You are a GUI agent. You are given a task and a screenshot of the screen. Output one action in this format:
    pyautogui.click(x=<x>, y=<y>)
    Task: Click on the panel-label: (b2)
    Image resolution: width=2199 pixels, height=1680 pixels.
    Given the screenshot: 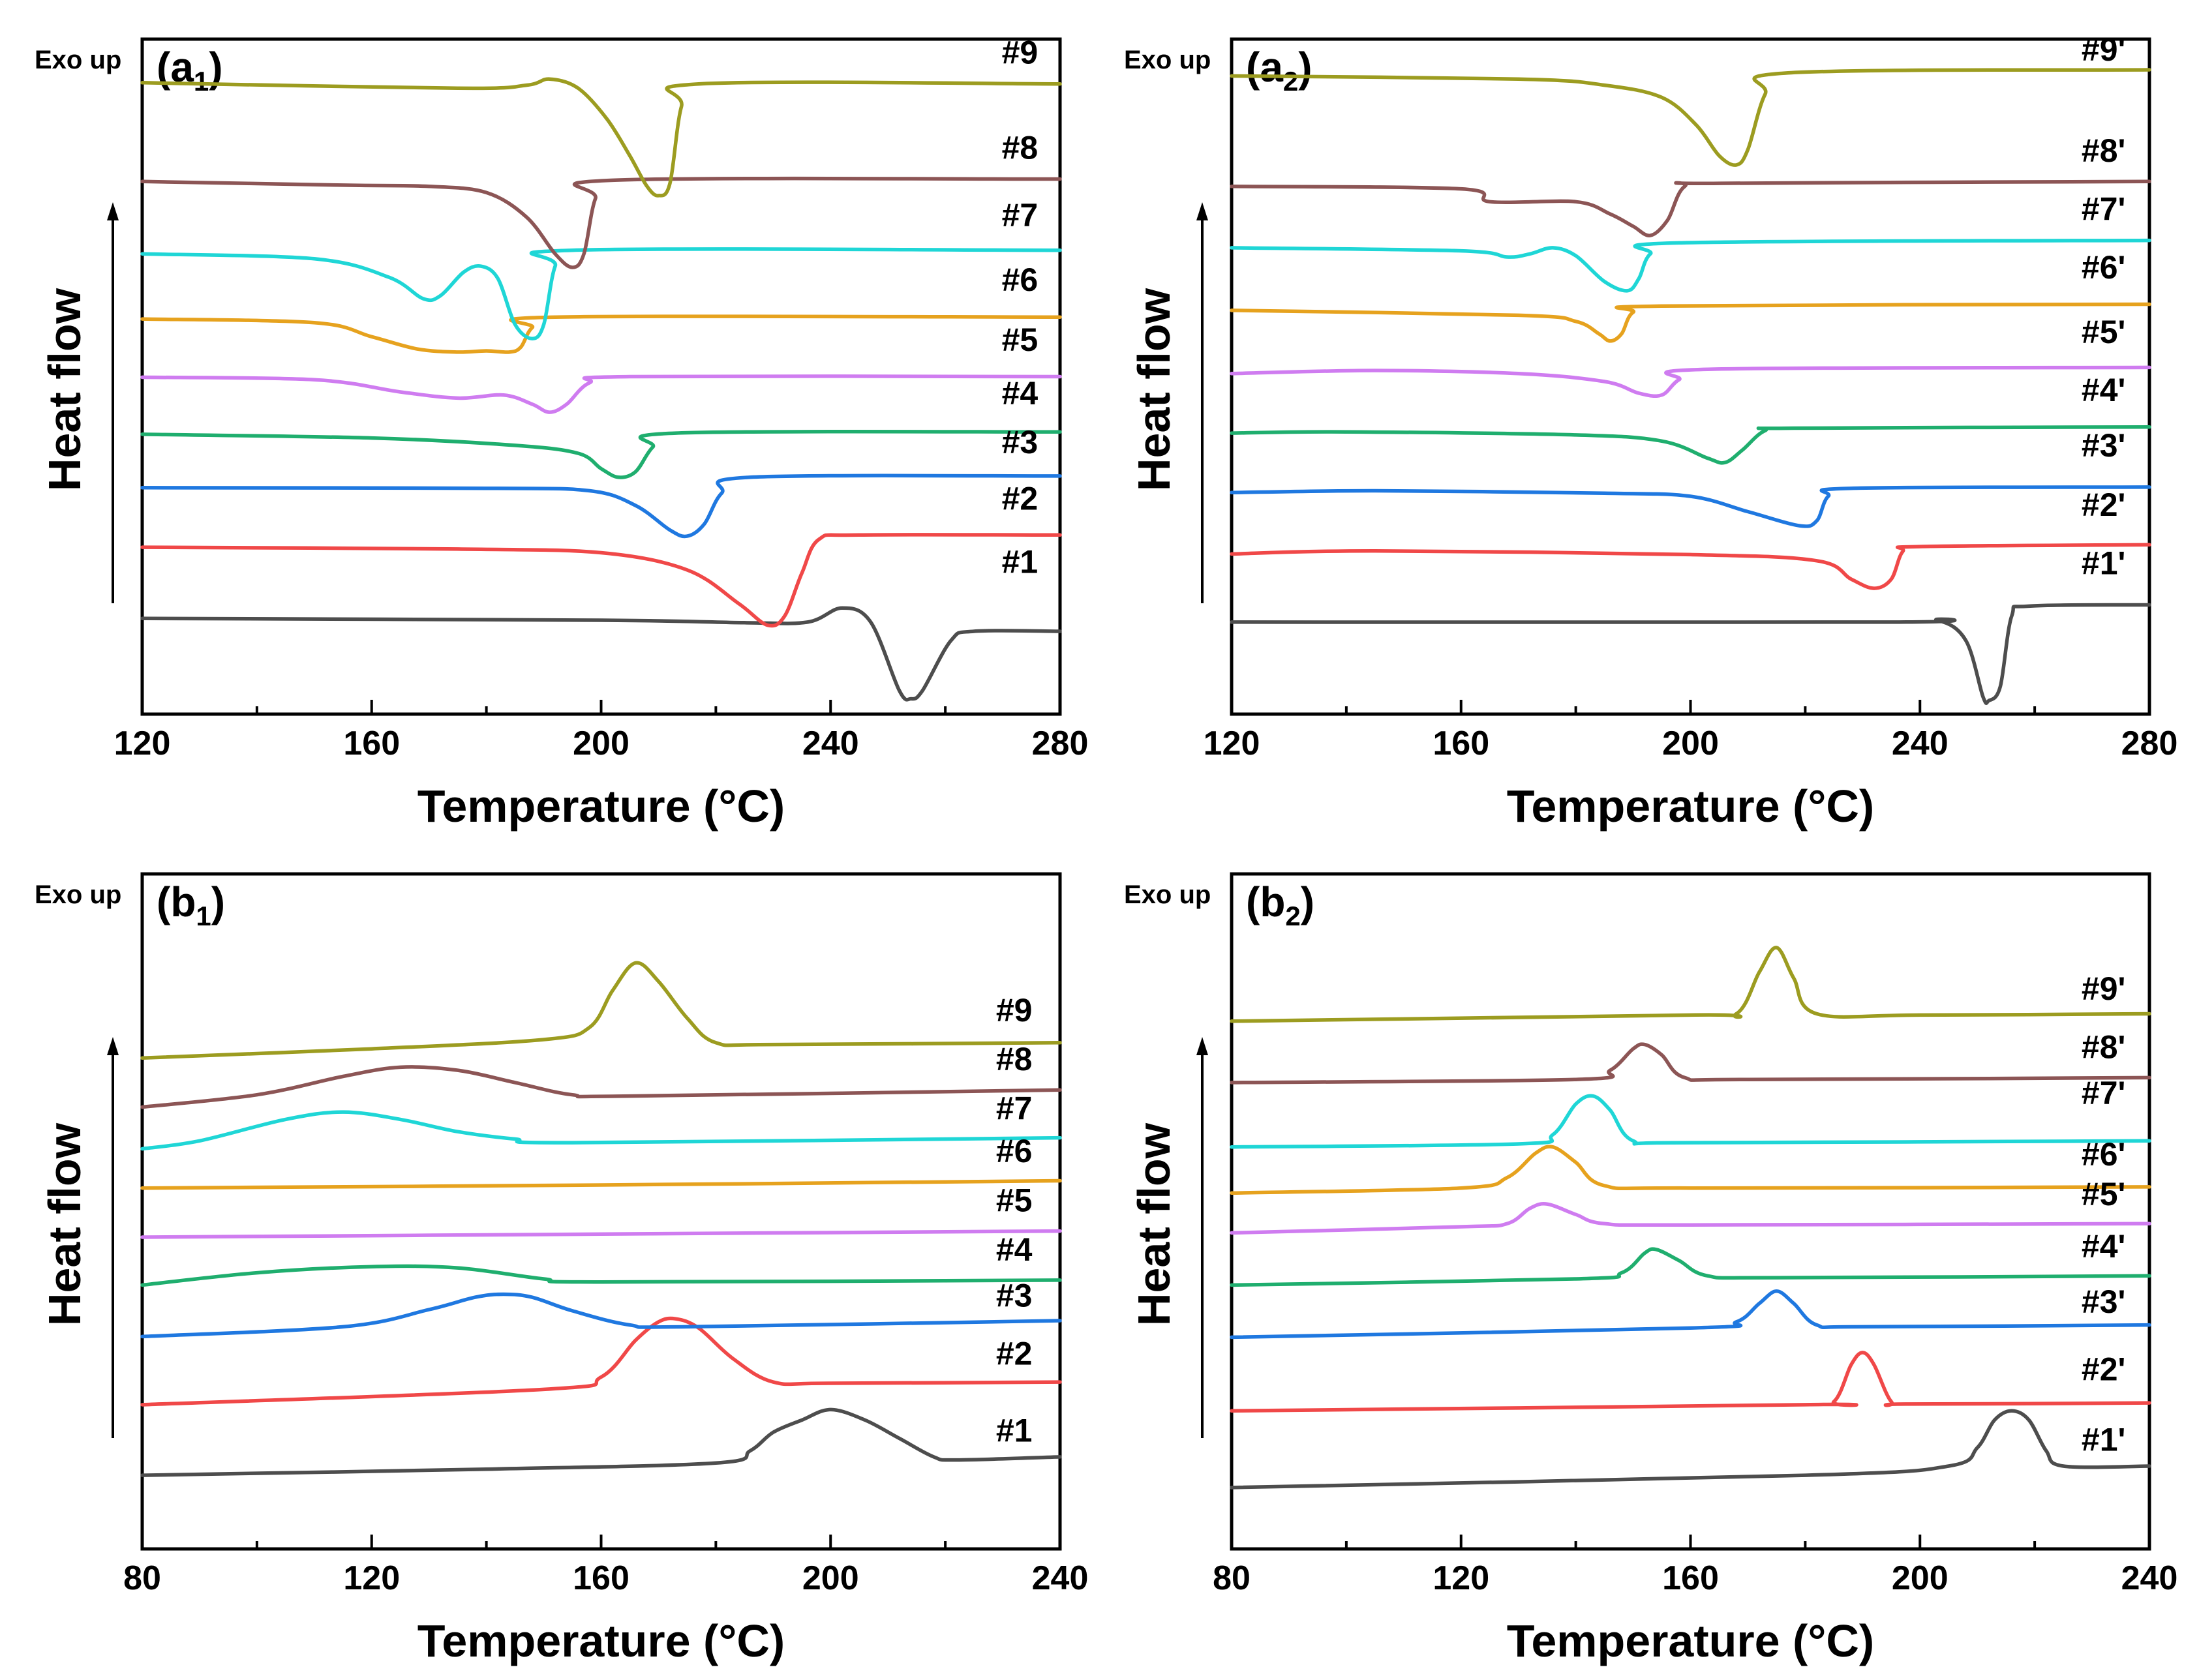 What is the action you would take?
    pyautogui.click(x=1280, y=905)
    